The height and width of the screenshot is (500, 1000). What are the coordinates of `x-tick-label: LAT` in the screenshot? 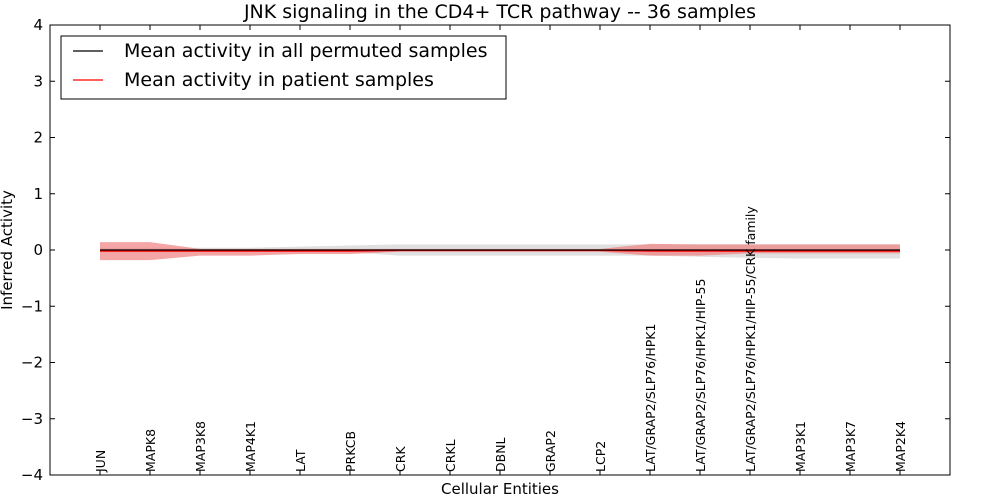 It's located at (300, 460).